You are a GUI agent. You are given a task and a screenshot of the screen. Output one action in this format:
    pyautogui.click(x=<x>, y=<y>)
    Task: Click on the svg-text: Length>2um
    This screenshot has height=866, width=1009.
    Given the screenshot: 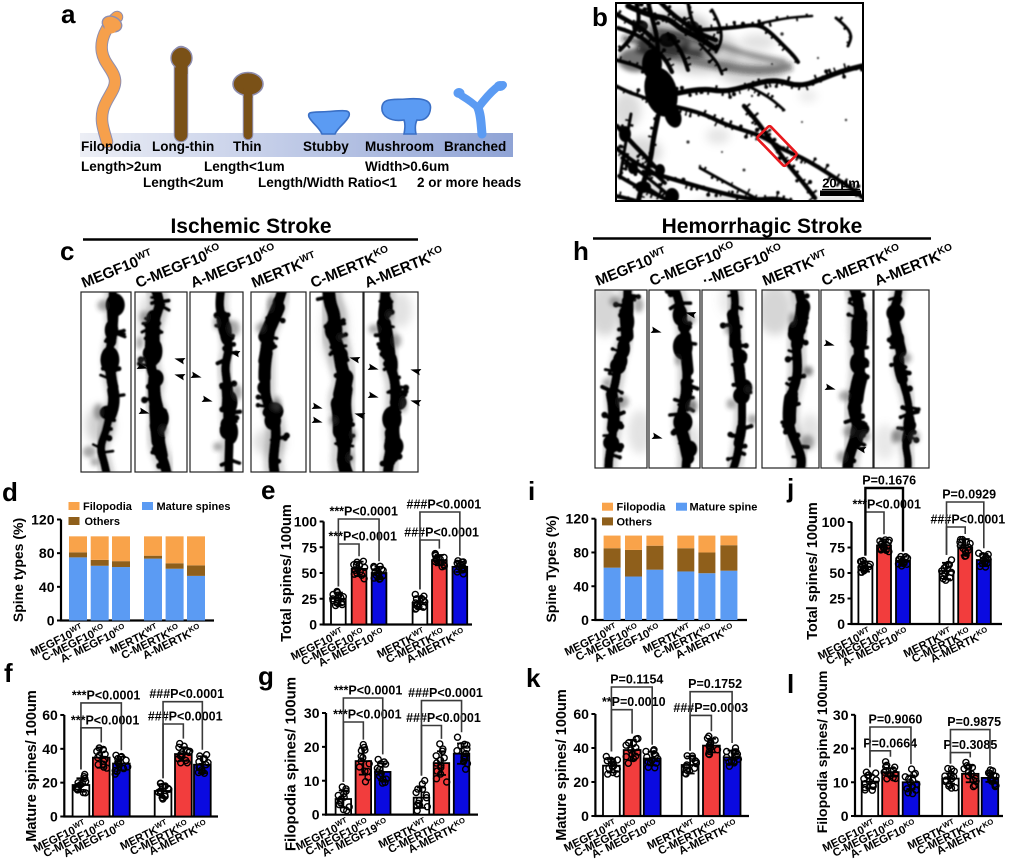 What is the action you would take?
    pyautogui.click(x=121, y=166)
    